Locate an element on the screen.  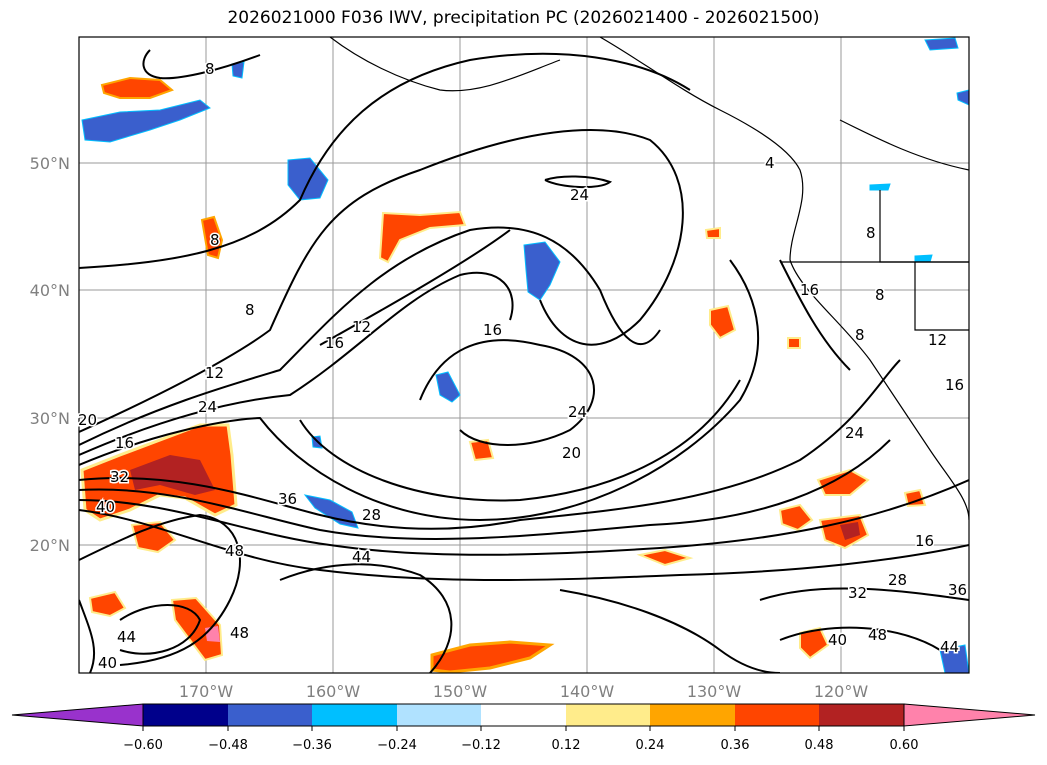
colorbar-tick-label: 0.24 is located at coordinates (650, 745).